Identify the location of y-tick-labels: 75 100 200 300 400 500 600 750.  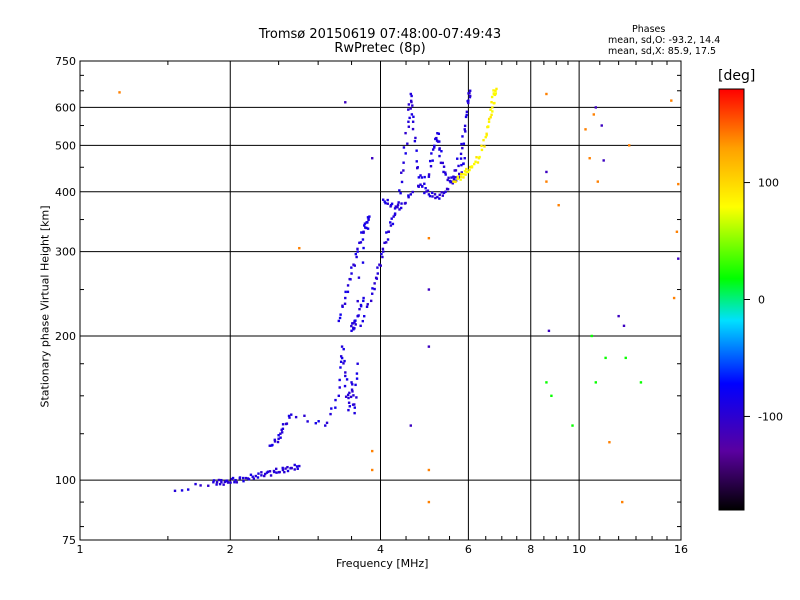
(65, 301).